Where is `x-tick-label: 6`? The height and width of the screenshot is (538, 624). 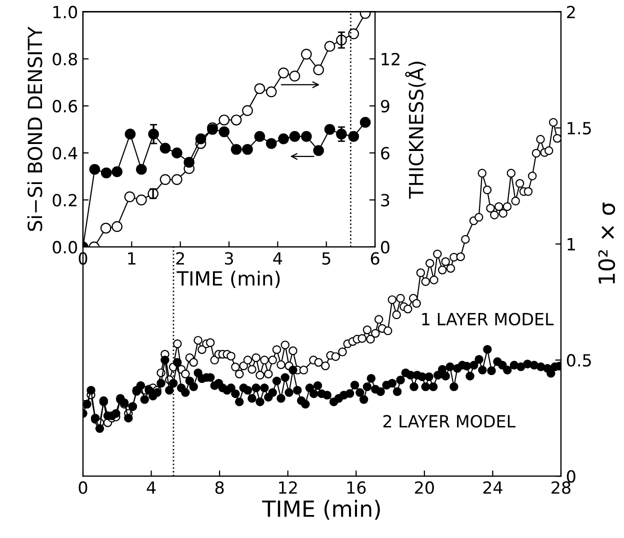
x-tick-label: 6 is located at coordinates (375, 258).